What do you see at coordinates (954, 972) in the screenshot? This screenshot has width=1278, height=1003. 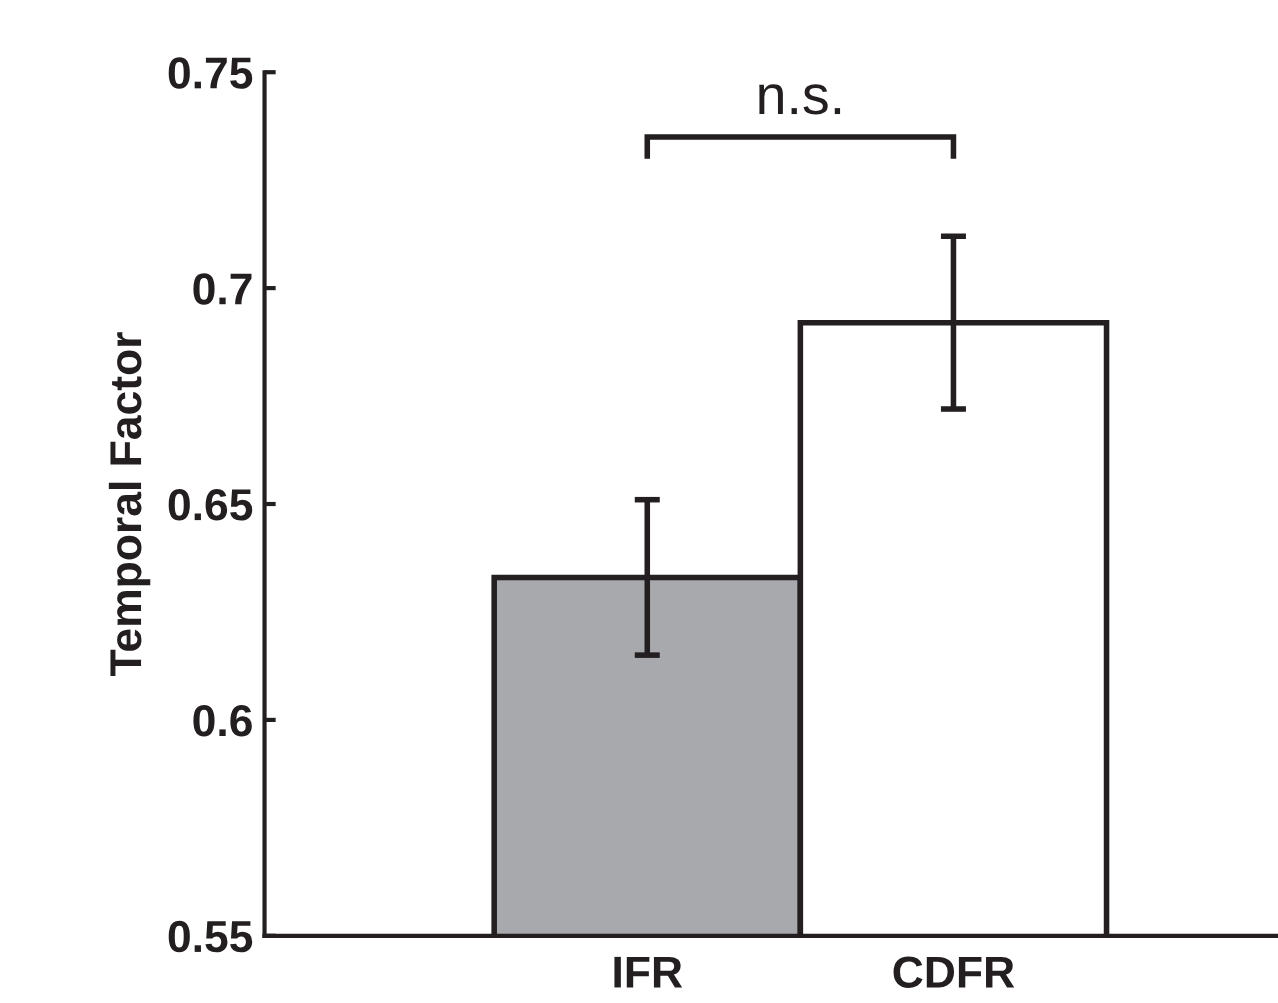 I see `x-tick-label: CDFR` at bounding box center [954, 972].